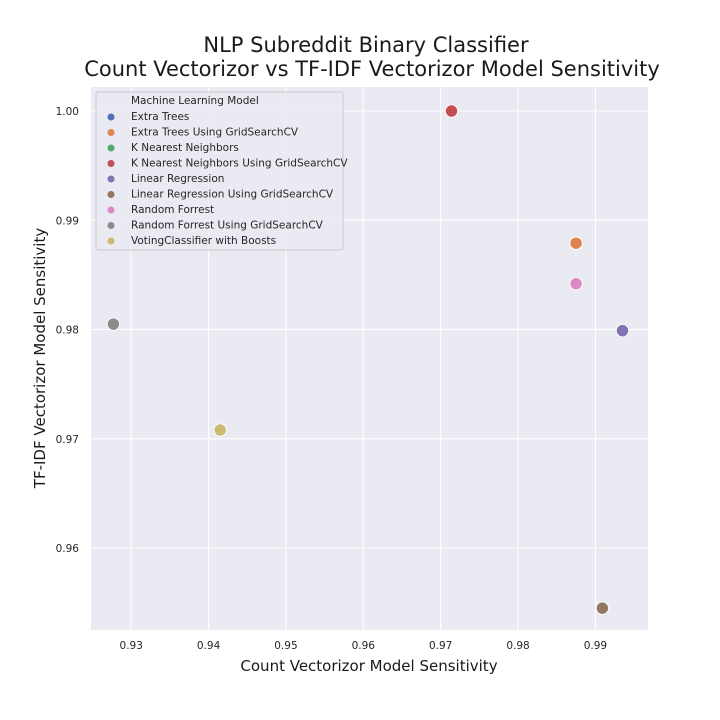  I want to click on x-tick-label: 0.93, so click(131, 646).